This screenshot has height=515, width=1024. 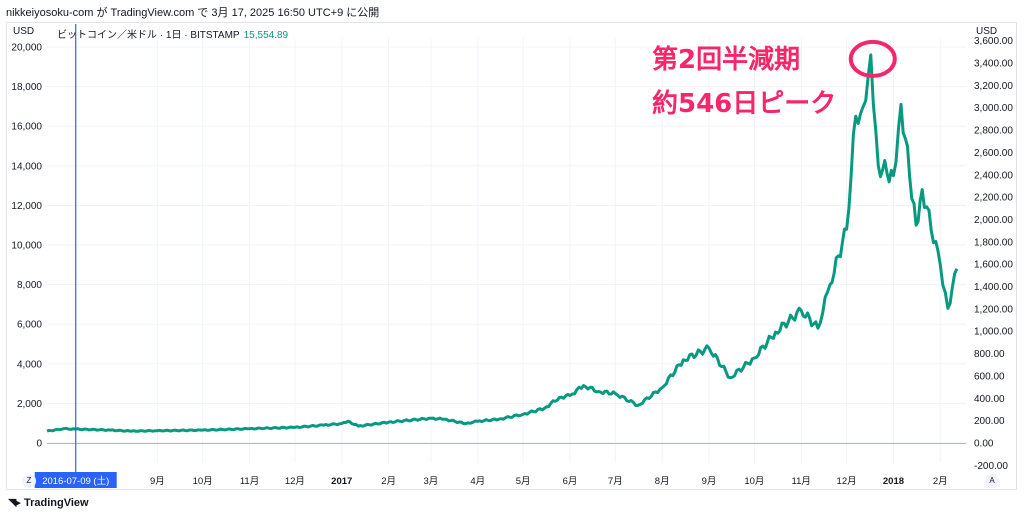 I want to click on chart-legend: ビットコイン／米ドル · 1日 · BITSTAMP 15,554.89, so click(x=172, y=33).